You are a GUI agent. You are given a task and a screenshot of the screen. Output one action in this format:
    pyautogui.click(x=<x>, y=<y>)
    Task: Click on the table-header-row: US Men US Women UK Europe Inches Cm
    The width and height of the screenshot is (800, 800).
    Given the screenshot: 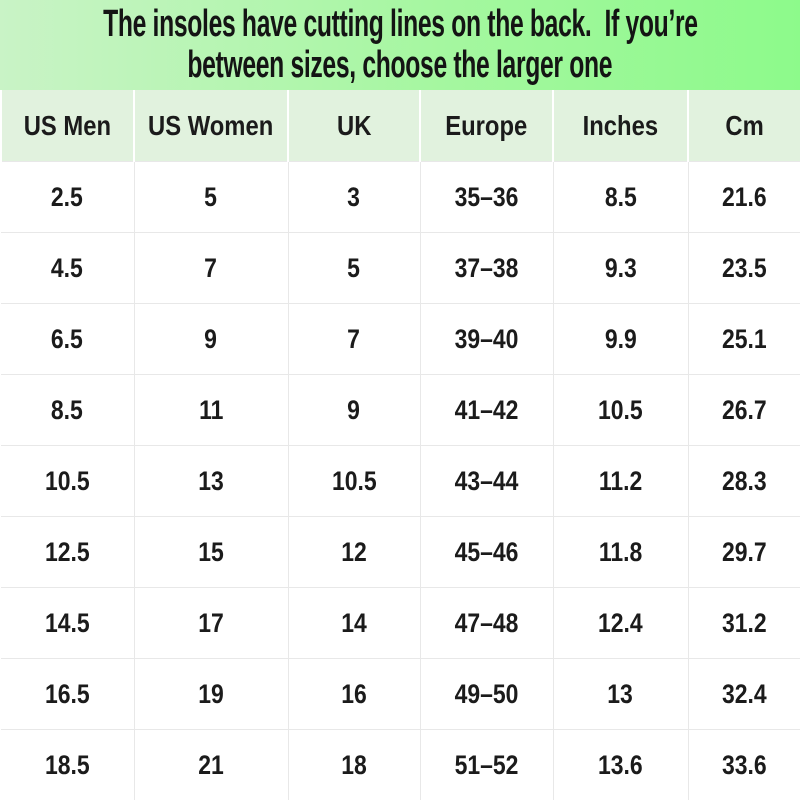 What is the action you would take?
    pyautogui.click(x=400, y=126)
    